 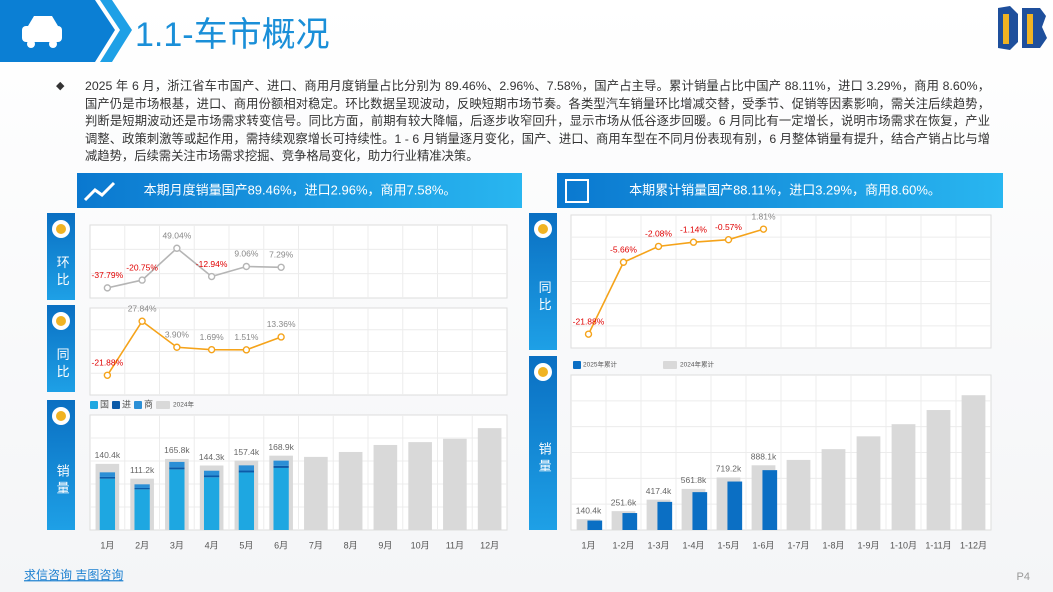 What do you see at coordinates (104, 404) in the screenshot?
I see `legend-label: 国` at bounding box center [104, 404].